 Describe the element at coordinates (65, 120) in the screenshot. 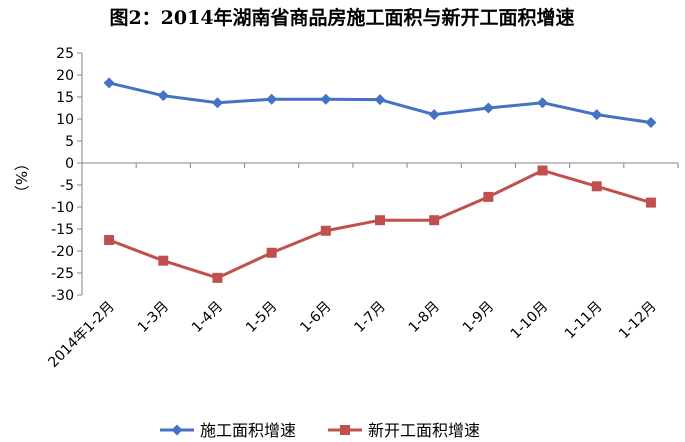

I see `y-tick-label: 10` at that location.